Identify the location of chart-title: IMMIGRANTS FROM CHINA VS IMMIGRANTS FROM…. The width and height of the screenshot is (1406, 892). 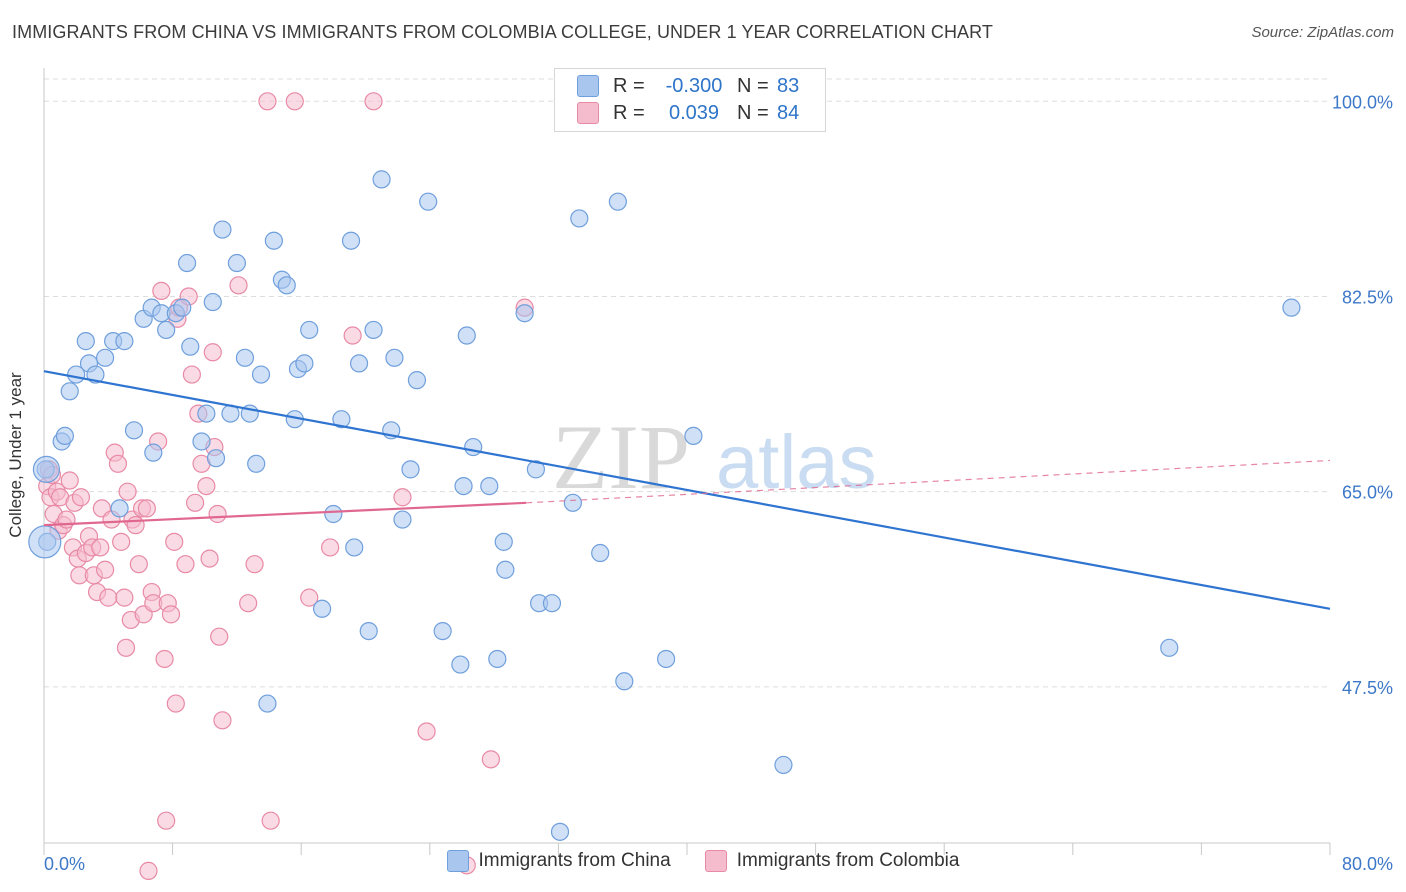
(503, 32).